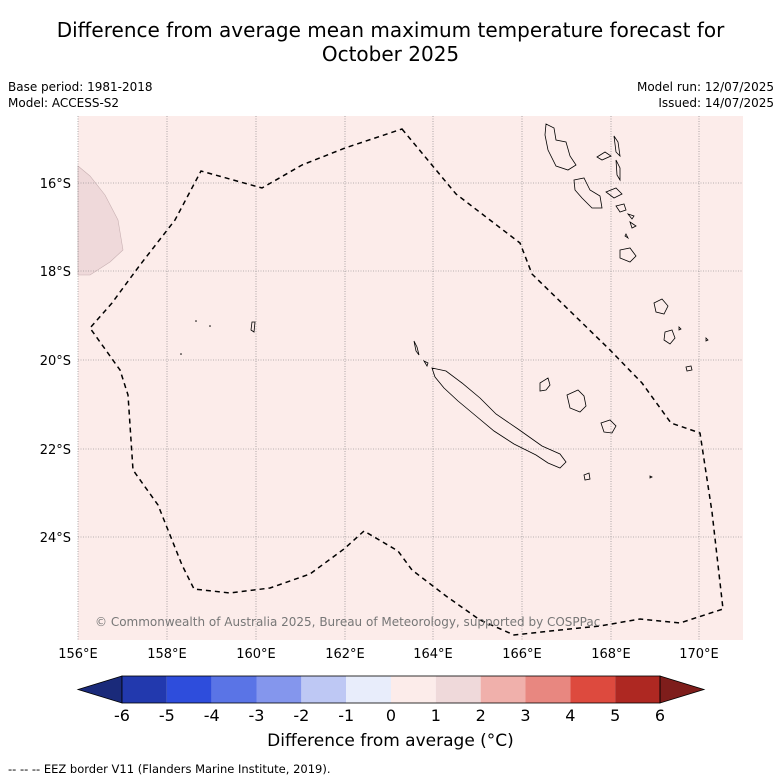 The height and width of the screenshot is (781, 781). Describe the element at coordinates (614, 193) in the screenshot. I see `ambrym-island` at that location.